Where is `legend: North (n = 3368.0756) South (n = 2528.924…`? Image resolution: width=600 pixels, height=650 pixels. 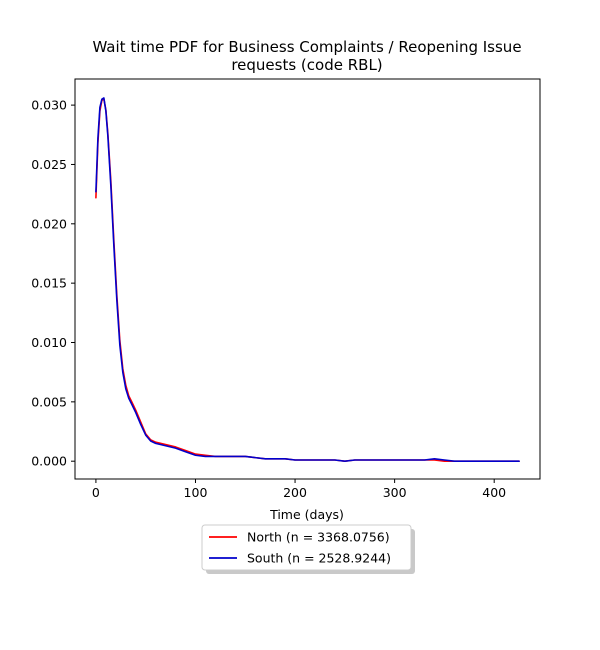
legend: North (n = 3368.0756) South (n = 2528.924… is located at coordinates (308, 549).